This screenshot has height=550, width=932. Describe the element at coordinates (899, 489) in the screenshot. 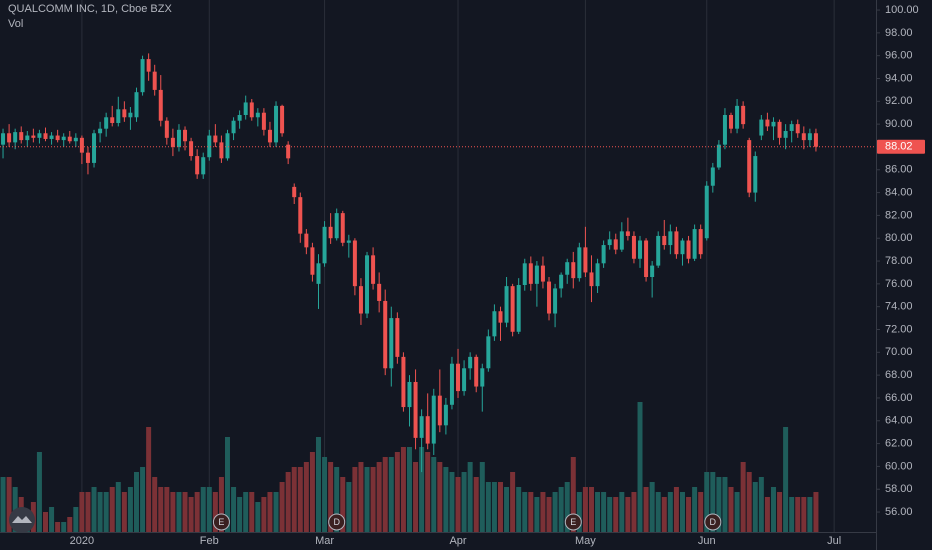

I see `y-tick-label: 58.00` at that location.